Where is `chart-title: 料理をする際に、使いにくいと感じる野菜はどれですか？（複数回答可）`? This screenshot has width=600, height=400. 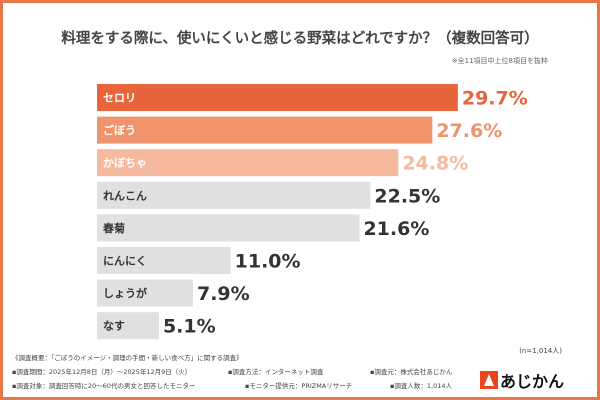
chart-title: 料理をする際に、使いにくいと感じる野菜はどれですか？（複数回答可） is located at coordinates (300, 39).